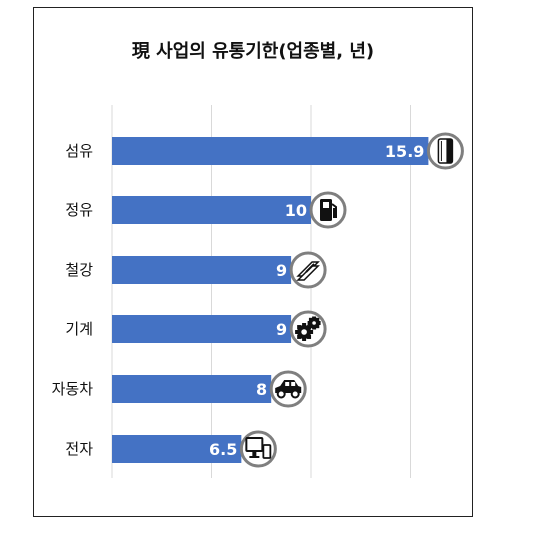 Image resolution: width=540 pixels, height=554 pixels. What do you see at coordinates (281, 270) in the screenshot?
I see `value-label-2: 9` at bounding box center [281, 270].